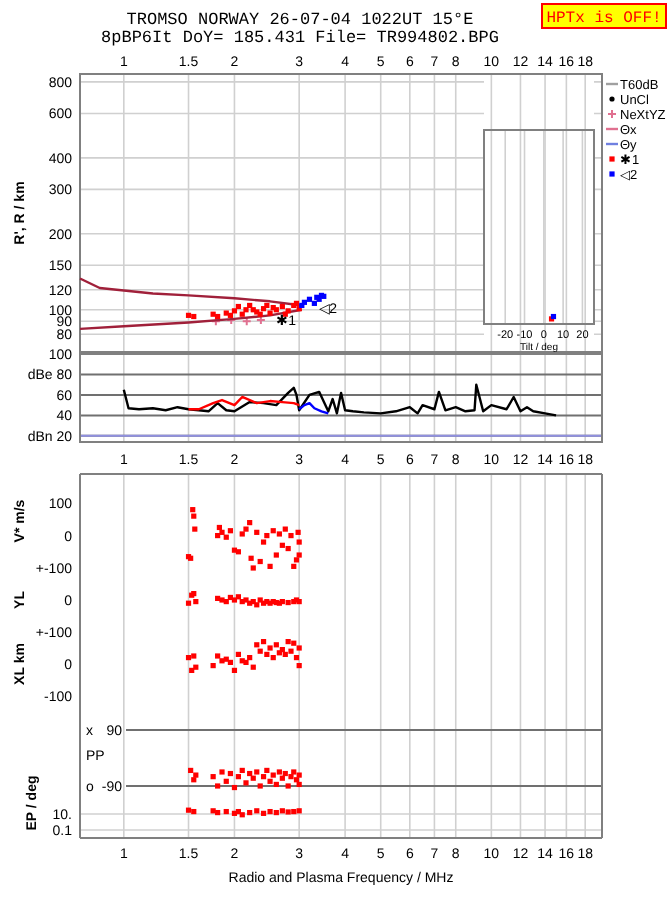 This screenshot has width=670, height=902. Describe the element at coordinates (300, 38) in the screenshot. I see `chart-subtitle: 8pBP6It DoY= 185.431 File= TR994802.BPG` at that location.